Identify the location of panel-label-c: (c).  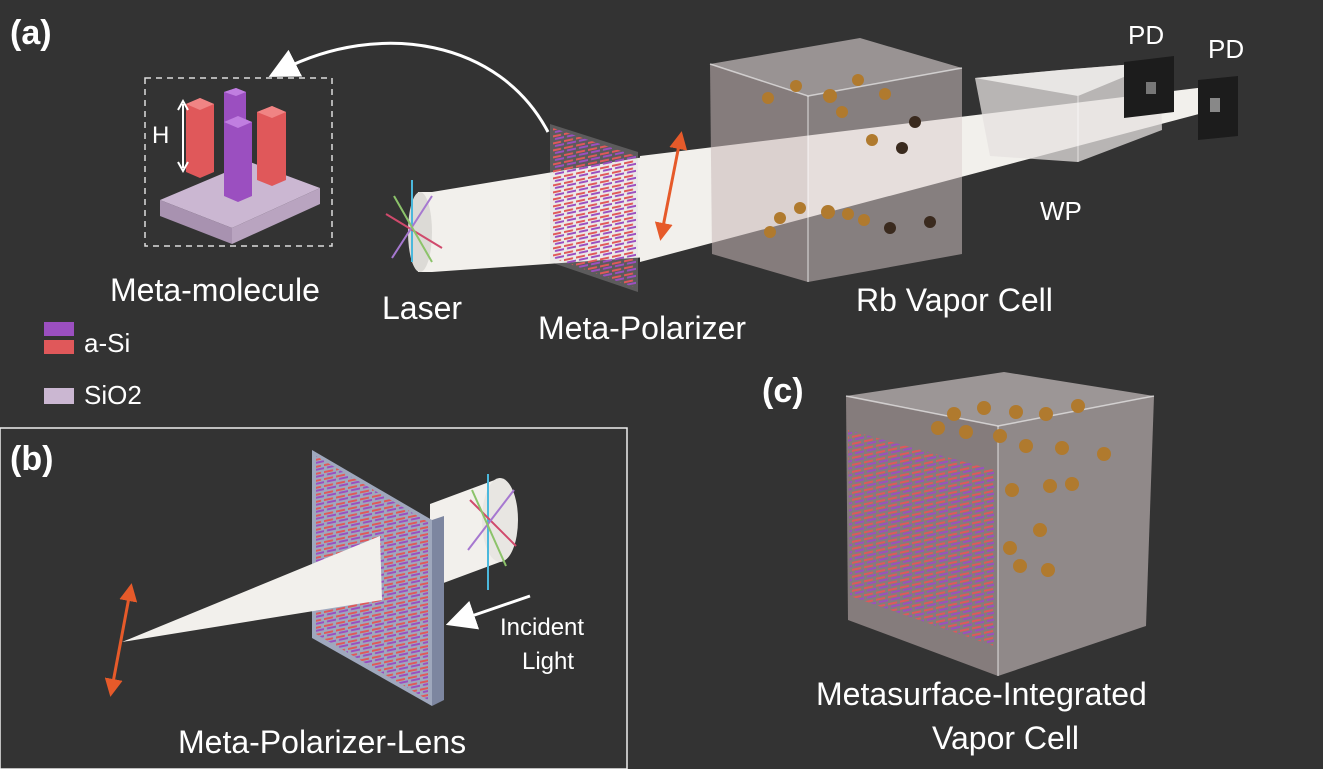
(783, 391).